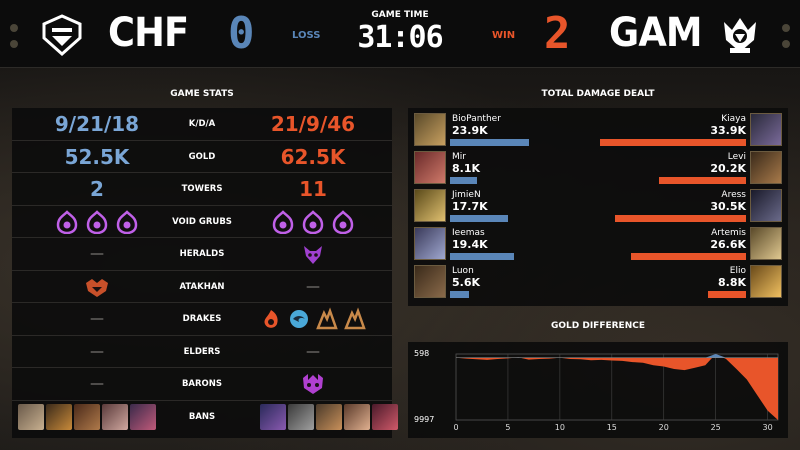 This screenshot has height=450, width=800. I want to click on left-player-name: JimieN, so click(466, 195).